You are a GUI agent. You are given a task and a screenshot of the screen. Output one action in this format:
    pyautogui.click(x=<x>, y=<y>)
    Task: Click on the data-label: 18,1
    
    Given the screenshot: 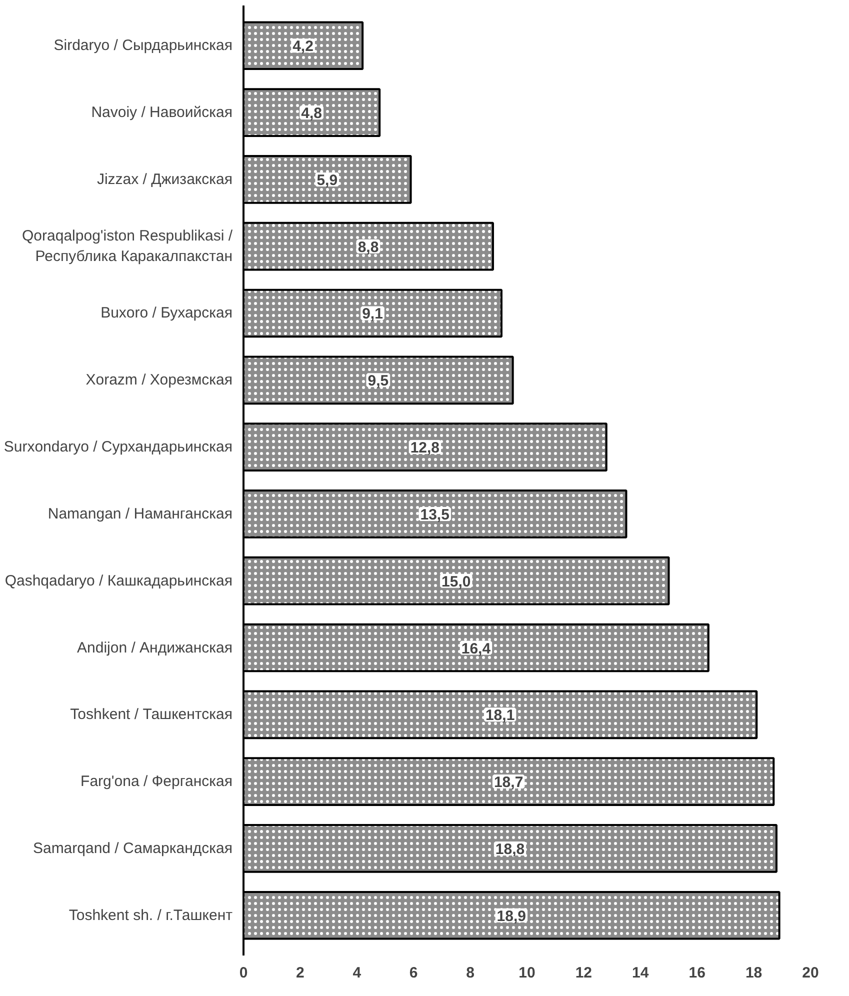 What is the action you would take?
    pyautogui.click(x=500, y=715)
    